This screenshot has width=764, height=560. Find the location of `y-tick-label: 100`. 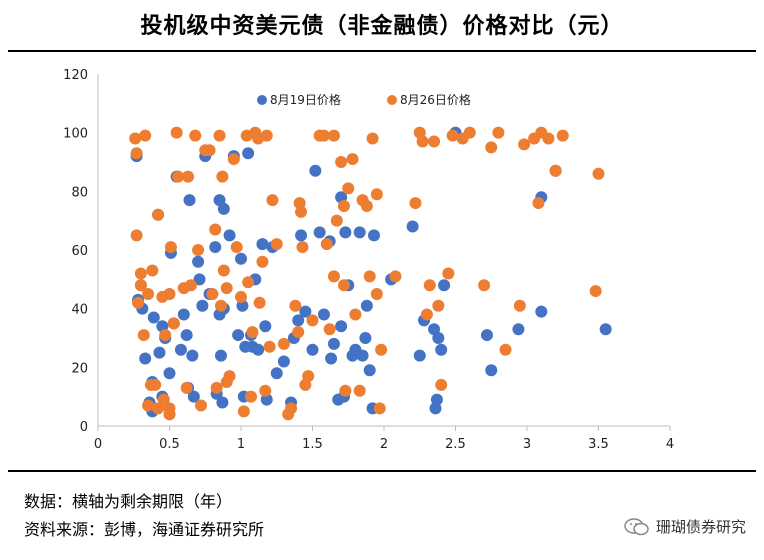

y-tick-label: 100 is located at coordinates (75, 134).